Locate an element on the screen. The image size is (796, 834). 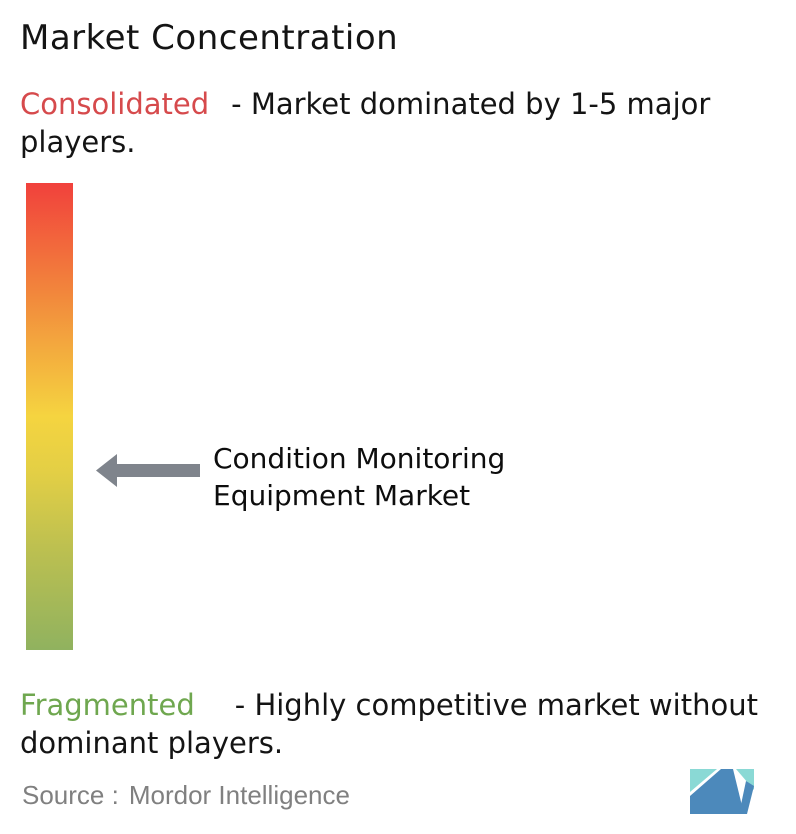
left-arrow-icon is located at coordinates (148, 470).